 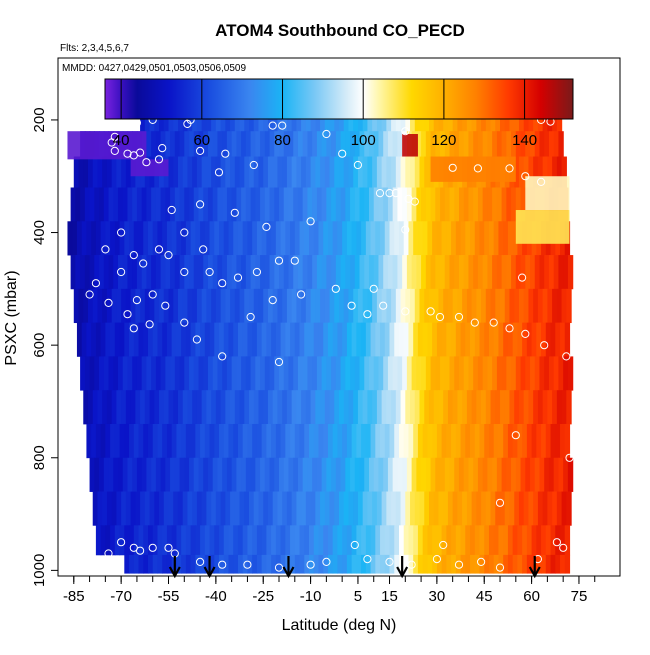 I want to click on x-tick-label: 5, so click(x=358, y=596).